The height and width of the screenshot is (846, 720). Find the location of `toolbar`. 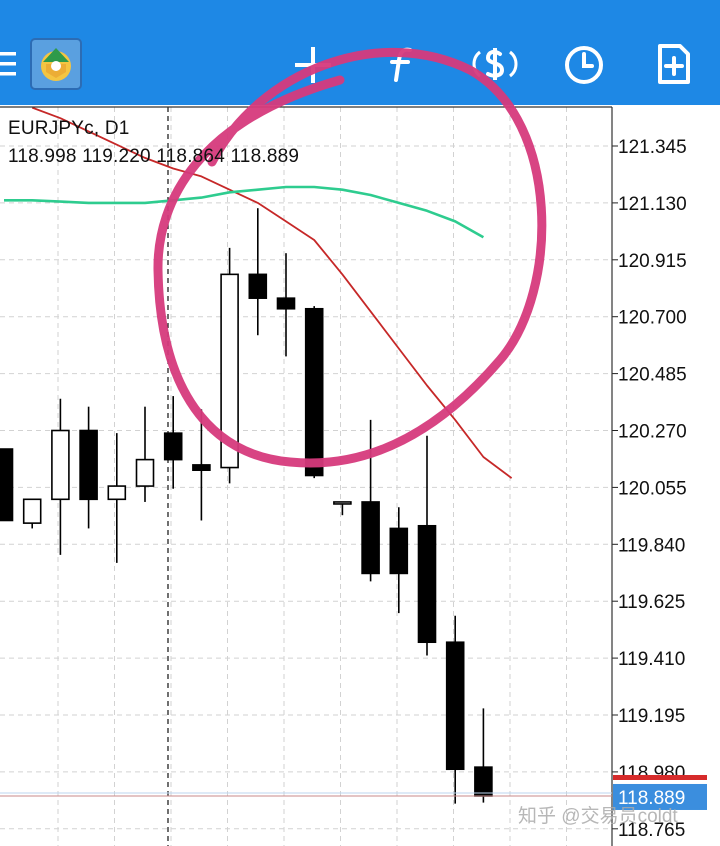

toolbar is located at coordinates (360, 52).